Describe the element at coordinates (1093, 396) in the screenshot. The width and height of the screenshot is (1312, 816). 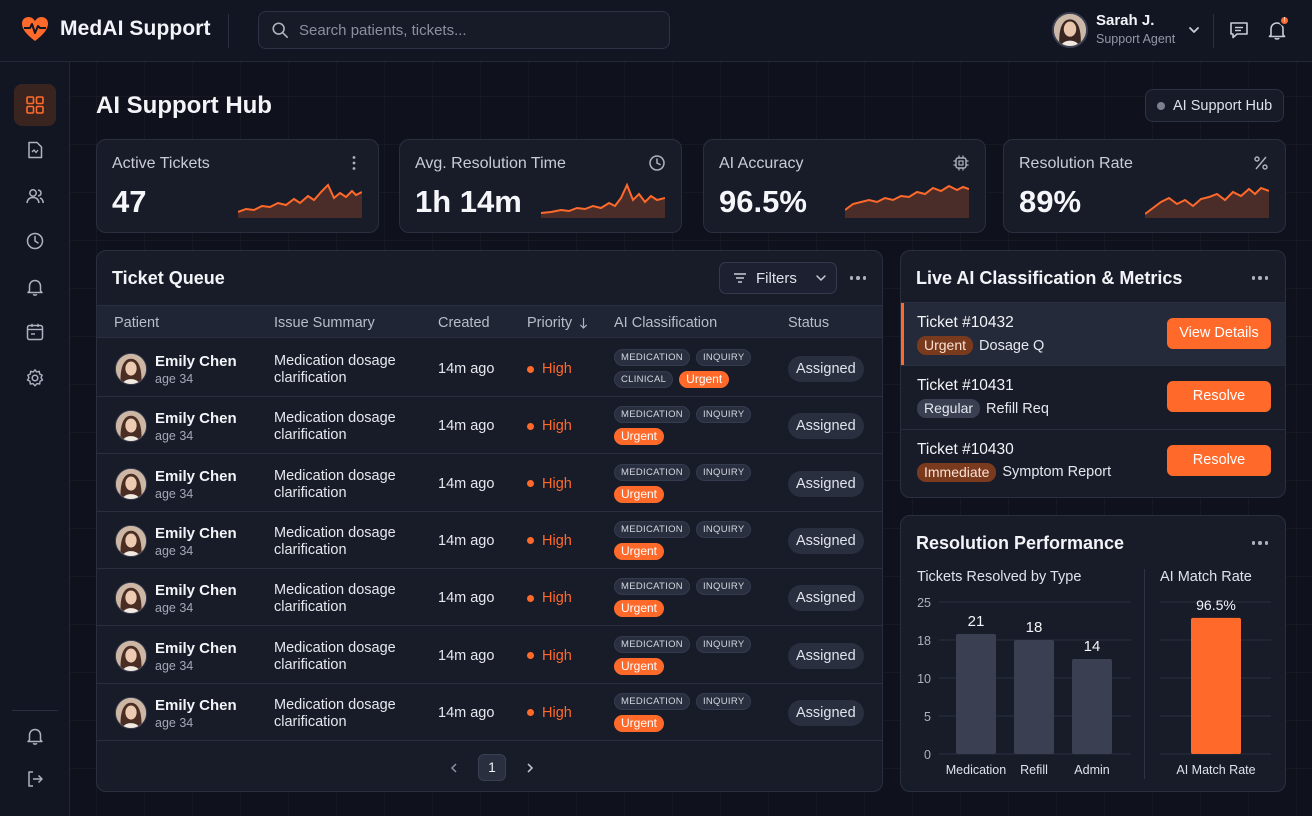
I see `live-ticket-item: Ticket #10431 Regular Refill Req Resolve` at that location.